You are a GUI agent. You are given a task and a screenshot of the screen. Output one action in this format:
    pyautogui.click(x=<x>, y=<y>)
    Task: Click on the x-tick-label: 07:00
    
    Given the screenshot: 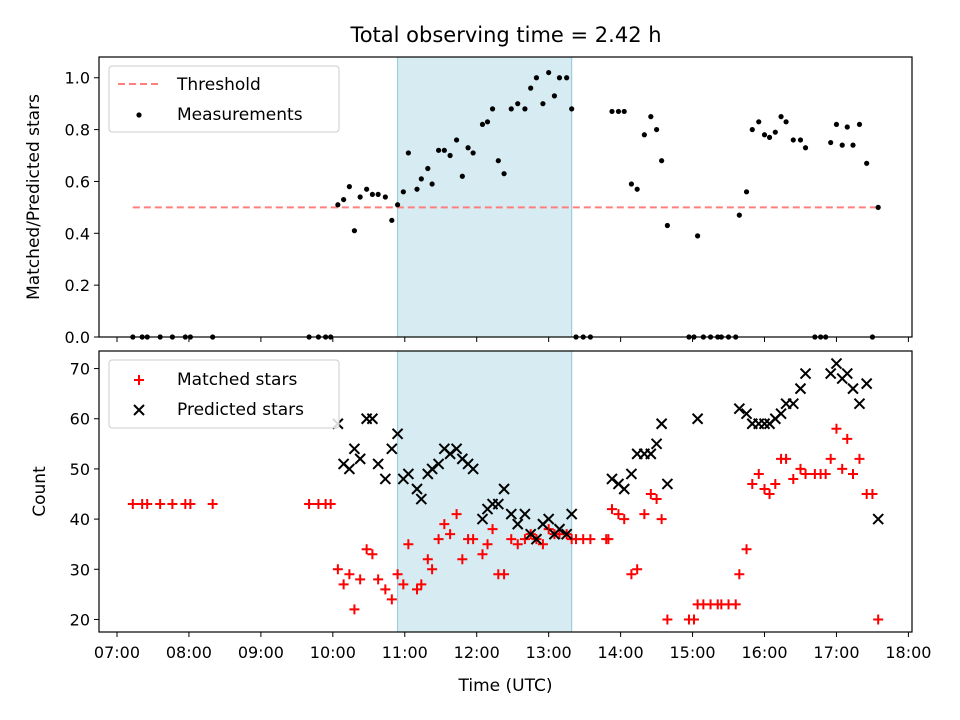 What is the action you would take?
    pyautogui.click(x=117, y=652)
    